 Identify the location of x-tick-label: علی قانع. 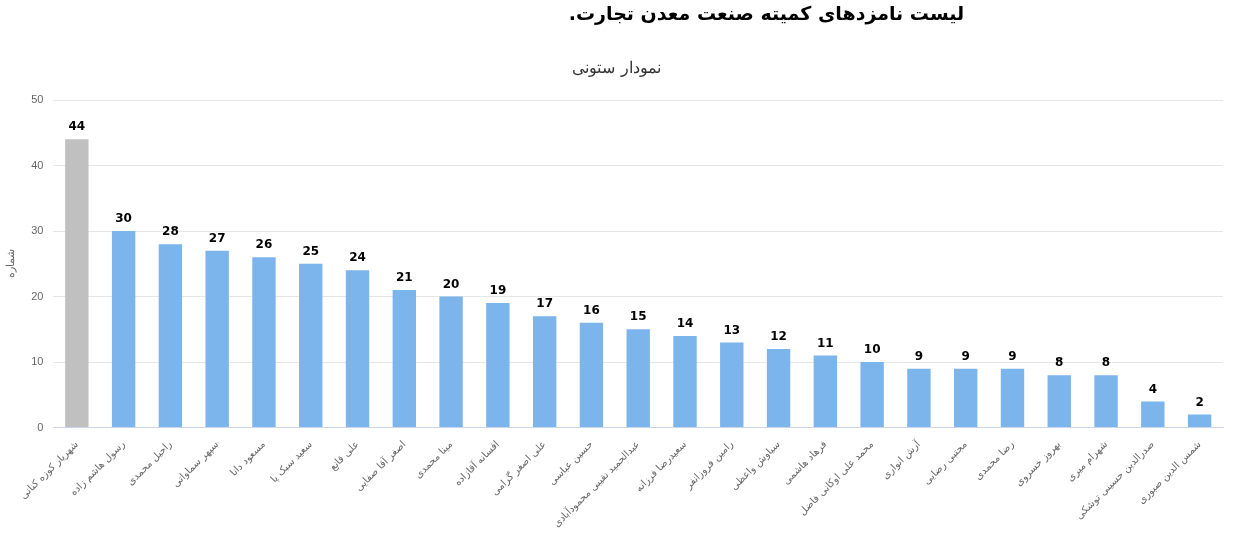
(344, 455).